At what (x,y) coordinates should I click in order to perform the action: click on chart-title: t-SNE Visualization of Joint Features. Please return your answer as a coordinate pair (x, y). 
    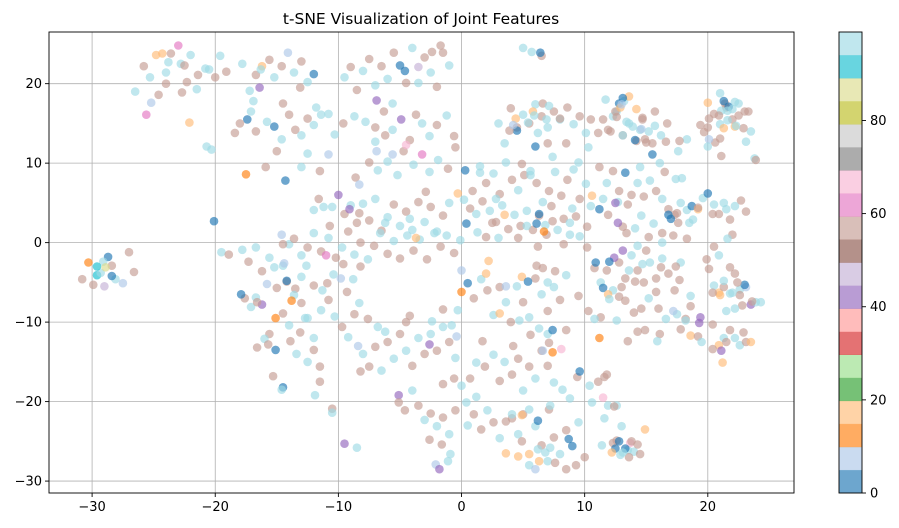
    Looking at the image, I should click on (421, 19).